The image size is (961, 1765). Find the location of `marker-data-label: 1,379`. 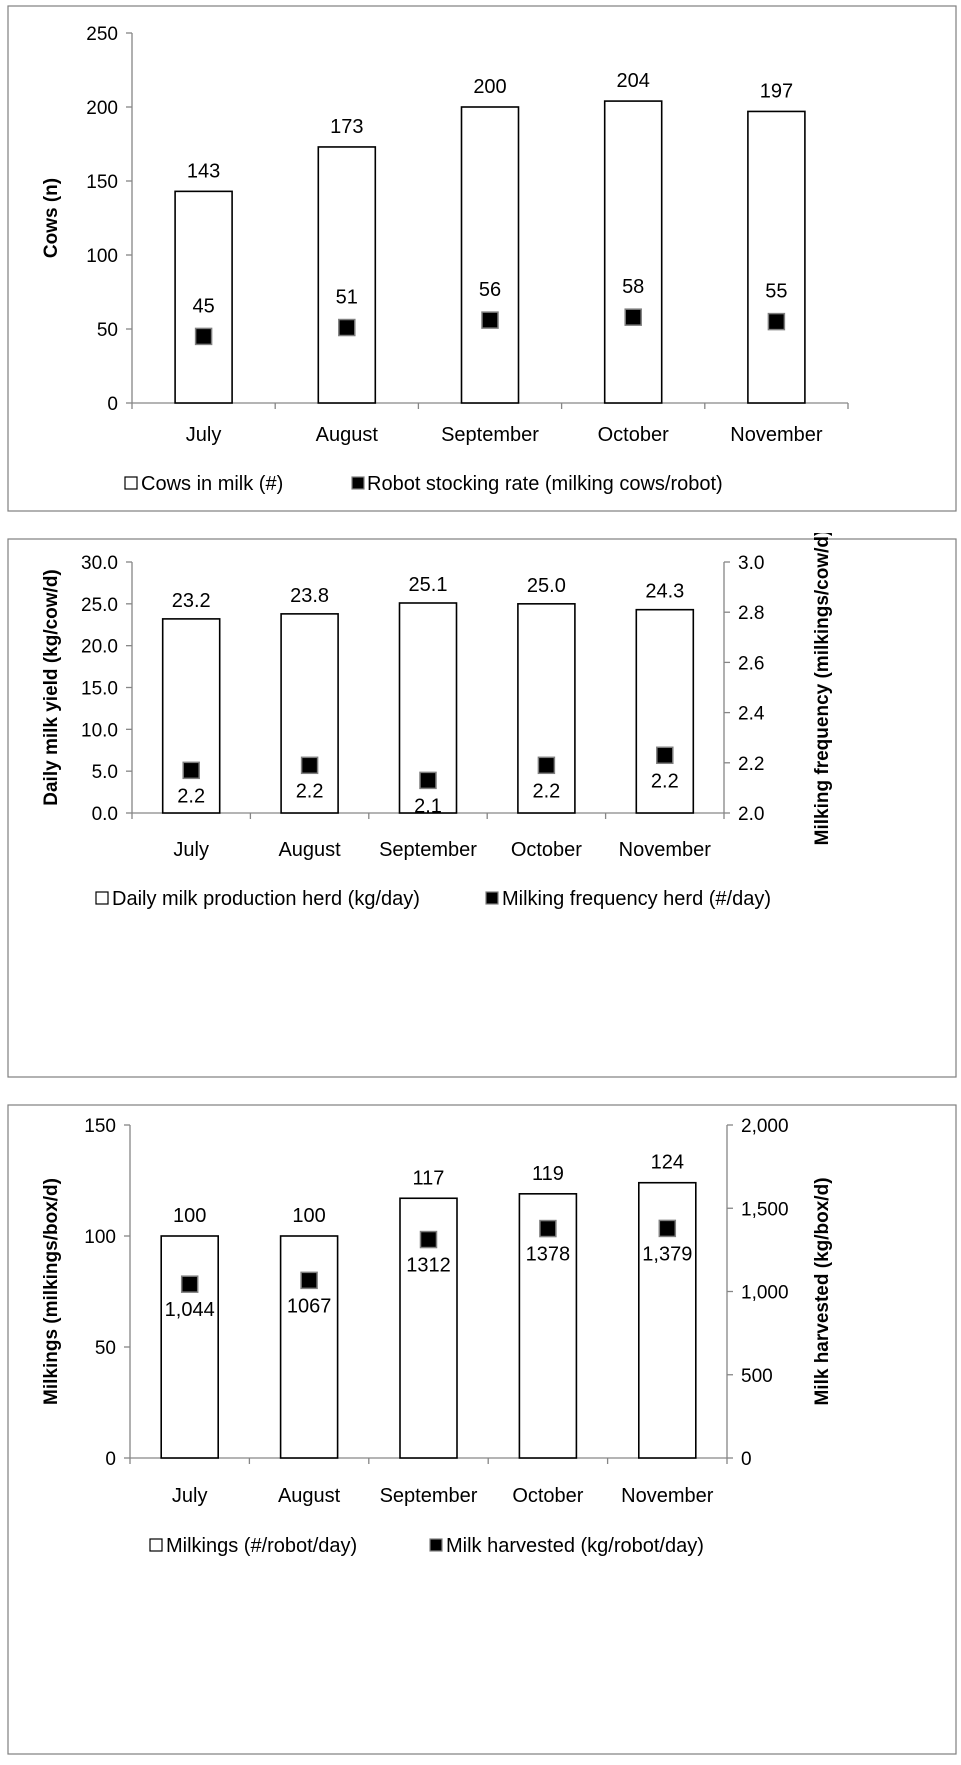

marker-data-label: 1,379 is located at coordinates (667, 1254).